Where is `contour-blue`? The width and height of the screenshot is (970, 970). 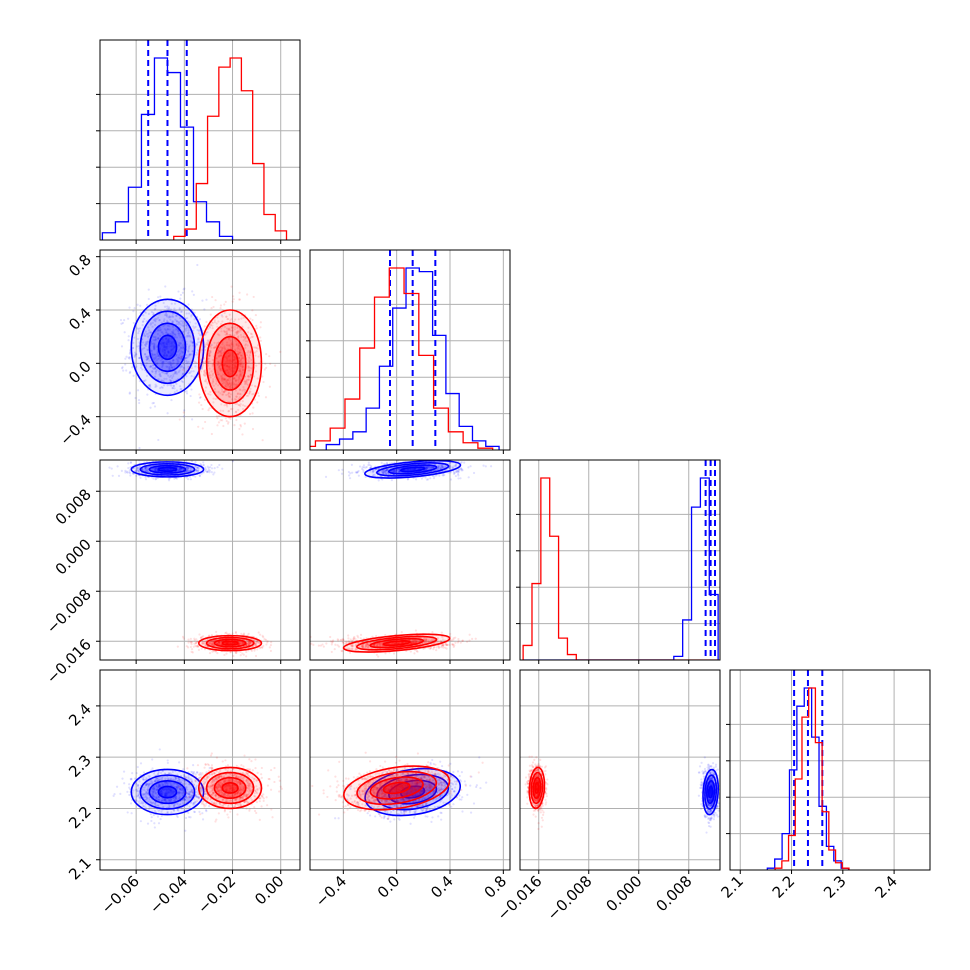
contour-blue is located at coordinates (167, 347).